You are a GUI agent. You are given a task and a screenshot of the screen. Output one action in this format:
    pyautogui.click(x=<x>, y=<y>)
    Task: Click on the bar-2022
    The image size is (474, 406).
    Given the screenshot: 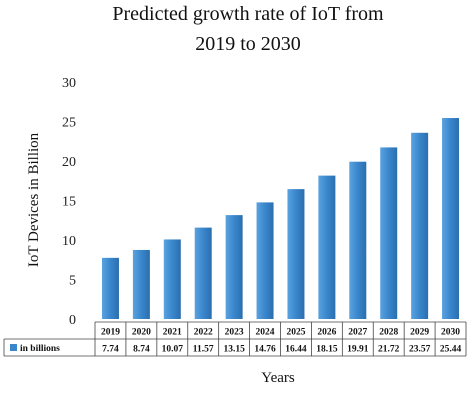 What is the action you would take?
    pyautogui.click(x=203, y=273)
    